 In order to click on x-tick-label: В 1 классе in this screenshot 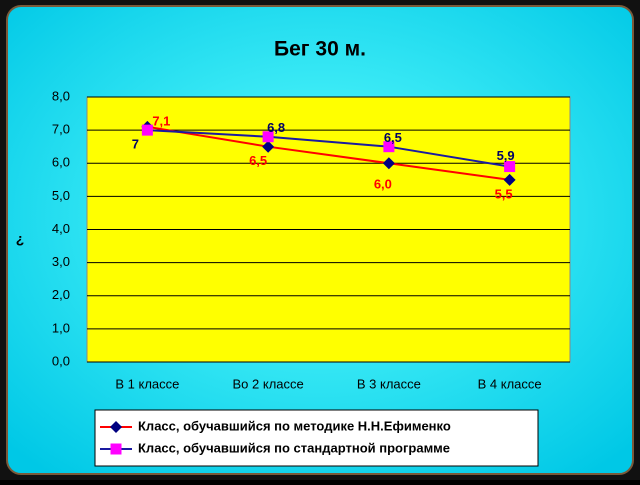, I will do `click(147, 383)`.